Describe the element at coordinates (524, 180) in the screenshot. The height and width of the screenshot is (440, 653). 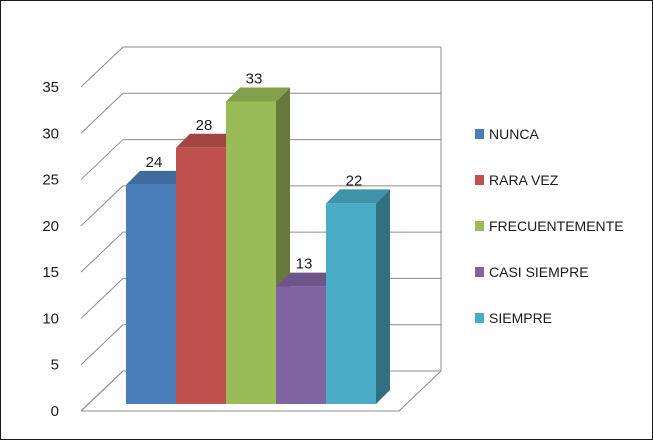
I see `legend-label: RARA VEZ` at that location.